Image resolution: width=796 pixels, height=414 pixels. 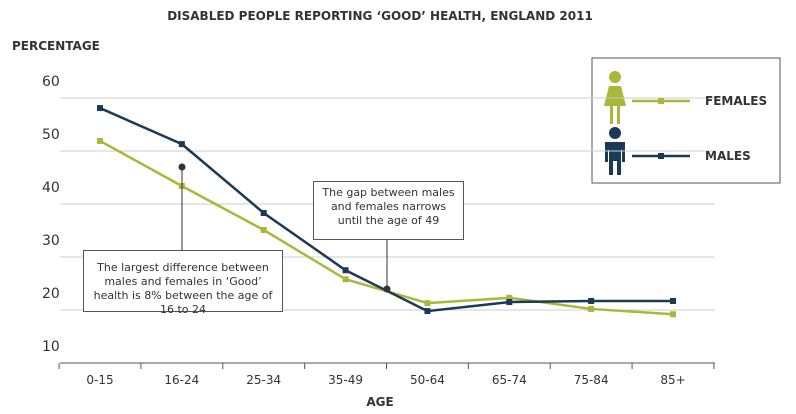 I want to click on x-tick-label: 65-74, so click(x=509, y=380).